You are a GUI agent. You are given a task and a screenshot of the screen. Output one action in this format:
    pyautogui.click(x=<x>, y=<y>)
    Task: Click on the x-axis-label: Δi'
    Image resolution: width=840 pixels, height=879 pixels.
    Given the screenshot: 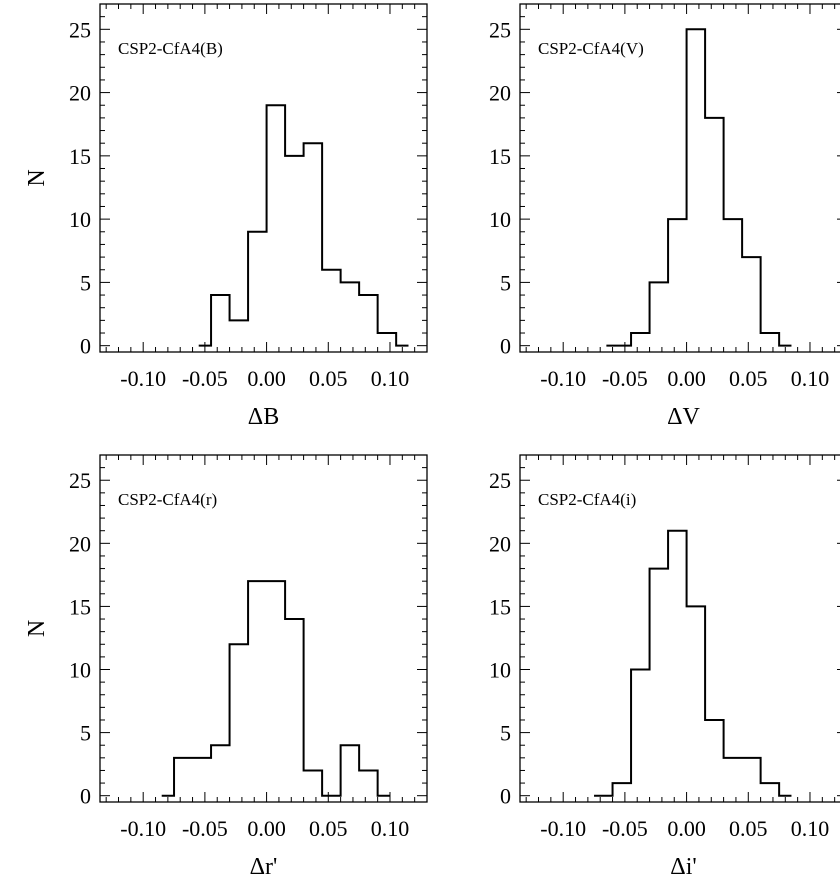 What is the action you would take?
    pyautogui.click(x=683, y=866)
    